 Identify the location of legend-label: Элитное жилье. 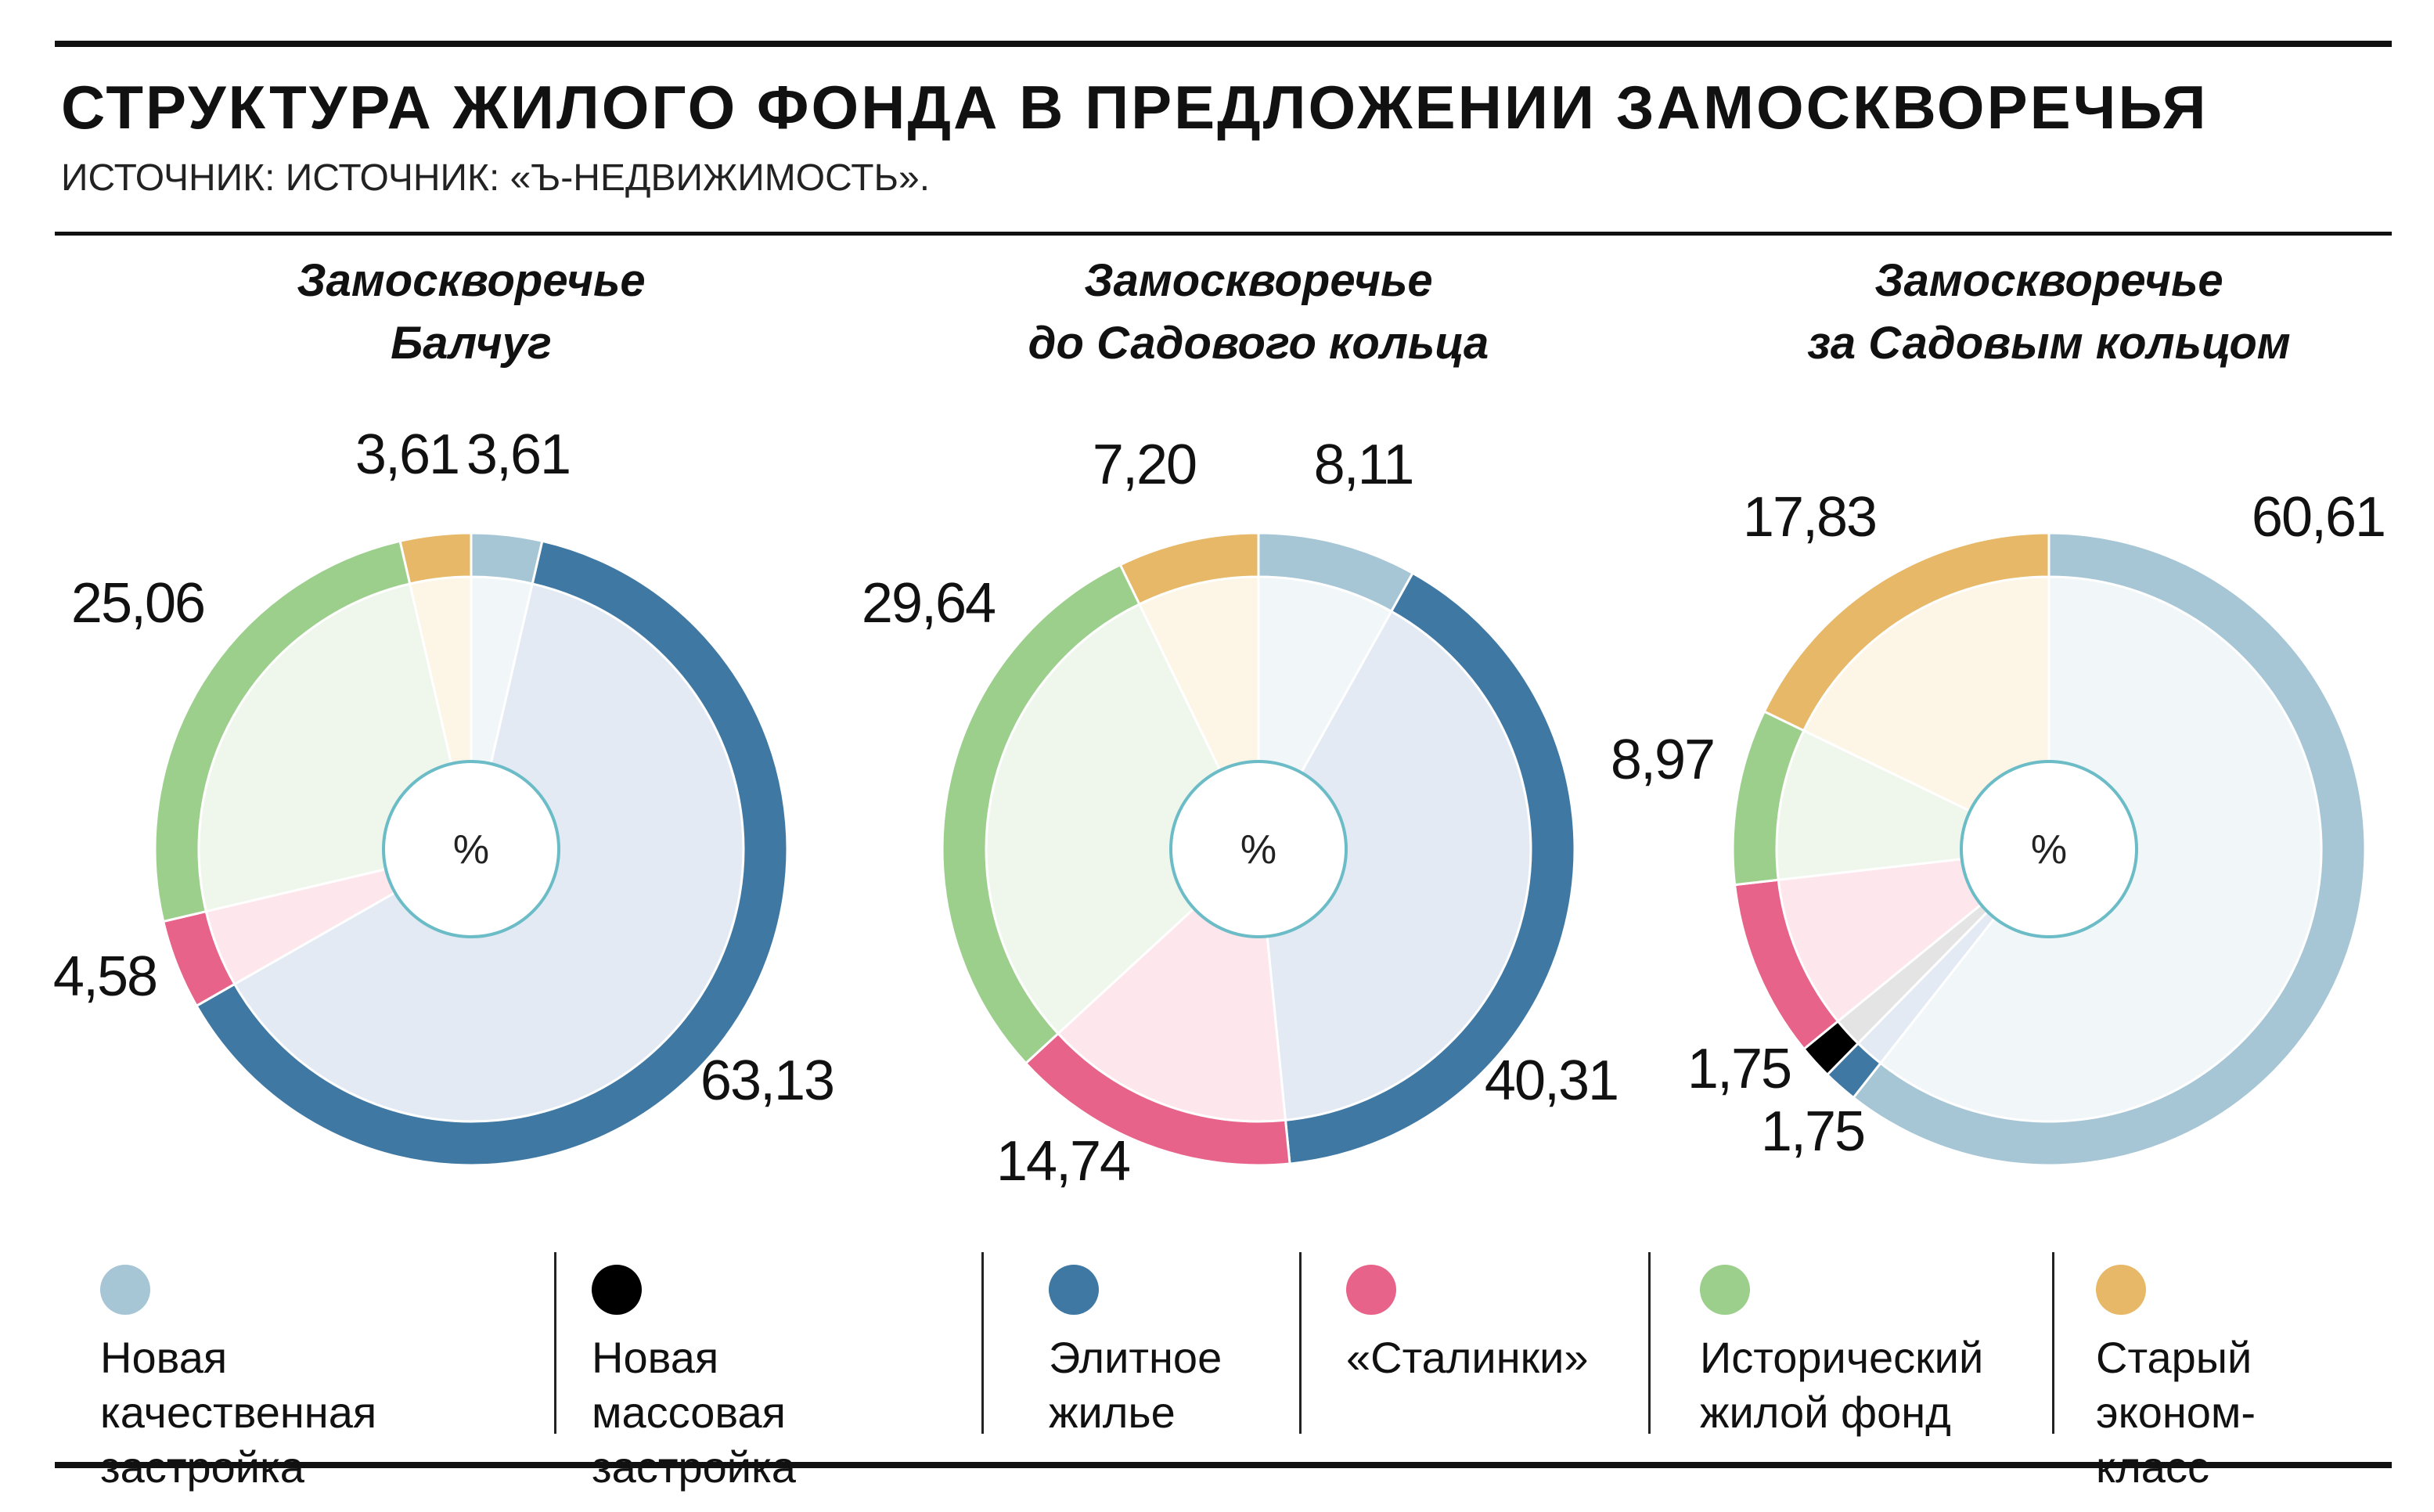
(1135, 1385).